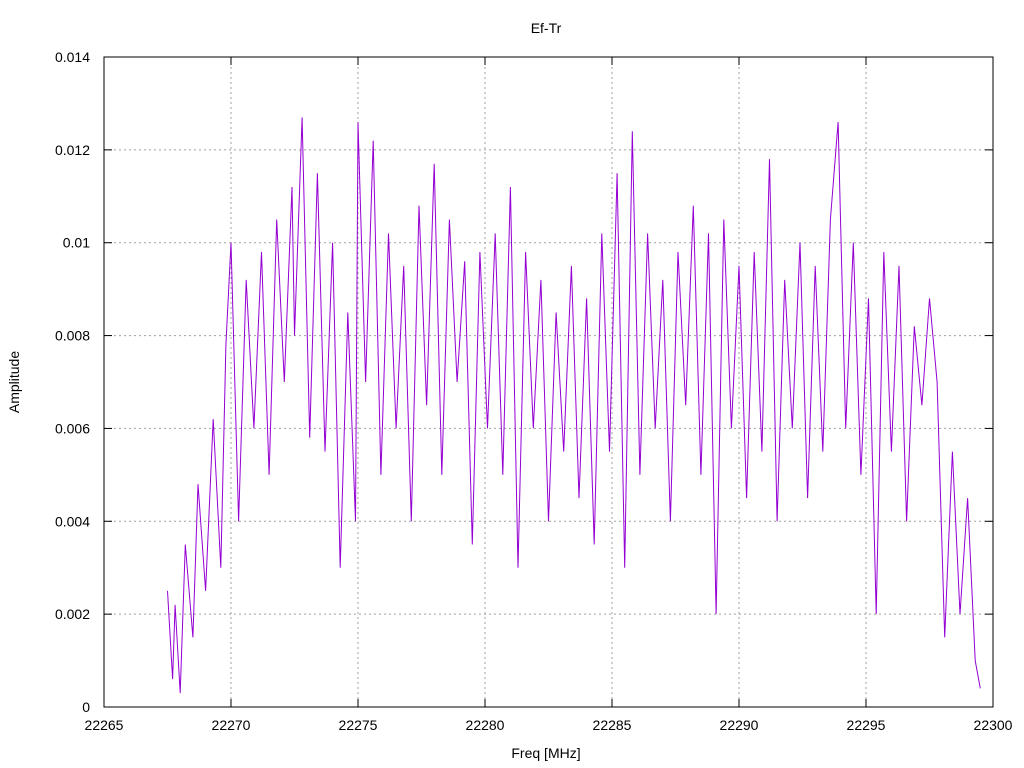 This screenshot has width=1024, height=768. What do you see at coordinates (612, 725) in the screenshot?
I see `x-tick-label: 22285` at bounding box center [612, 725].